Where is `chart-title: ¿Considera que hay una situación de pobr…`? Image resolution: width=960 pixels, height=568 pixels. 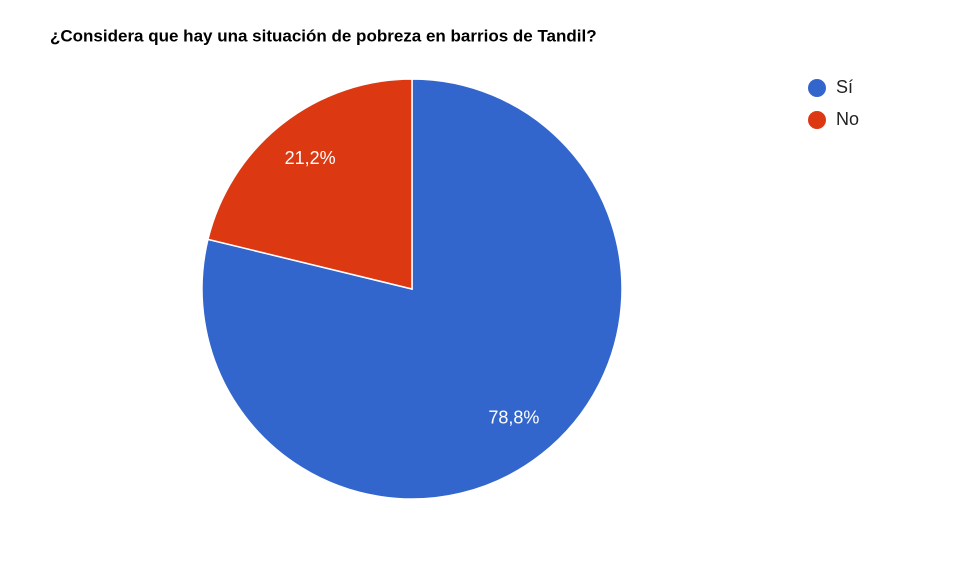
chart-title: ¿Considera que hay una situación de pobr… is located at coordinates (323, 35).